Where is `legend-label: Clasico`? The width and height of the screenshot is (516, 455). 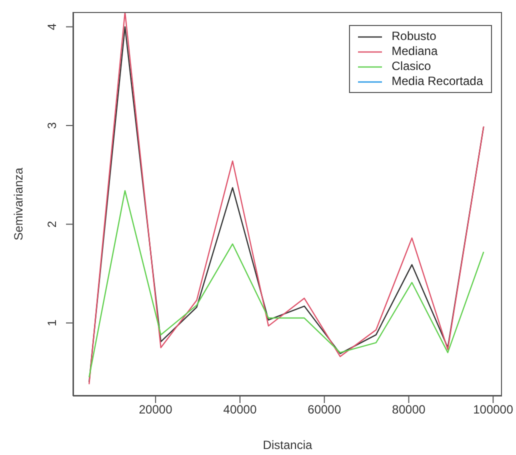
legend-label: Clasico is located at coordinates (411, 66).